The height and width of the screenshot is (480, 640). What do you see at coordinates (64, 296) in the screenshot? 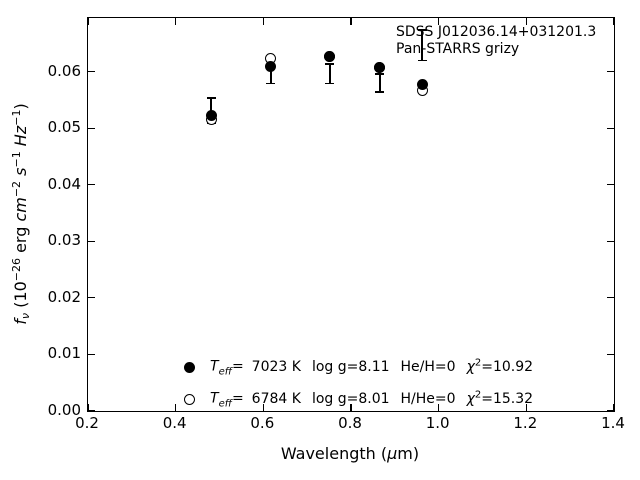
I see `y-tick-label: 0.02` at bounding box center [64, 296].